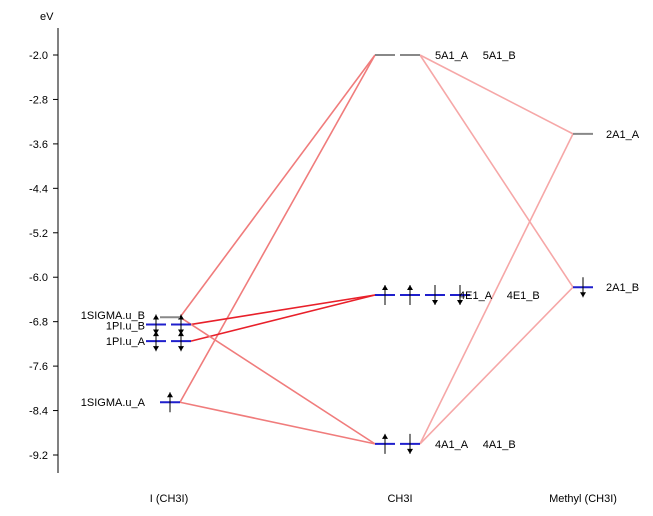 This screenshot has height=516, width=653. What do you see at coordinates (38, 367) in the screenshot?
I see `y-tick-label: -7.6` at bounding box center [38, 367].